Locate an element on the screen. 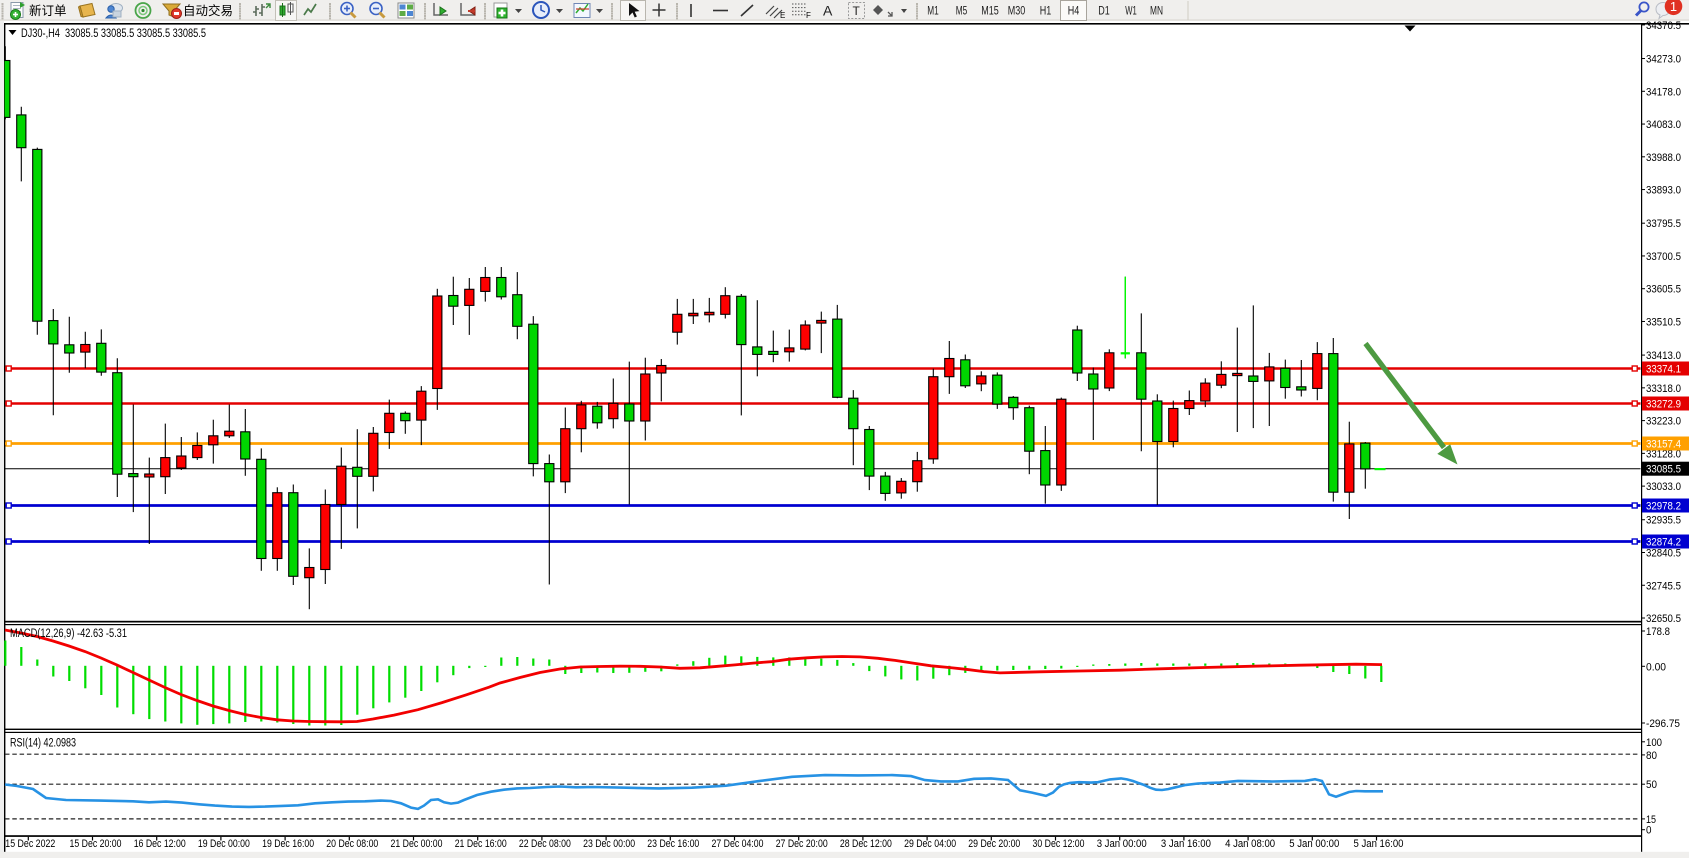 This screenshot has height=858, width=1689. svg-text: 29 Dec 20:00 is located at coordinates (994, 844).